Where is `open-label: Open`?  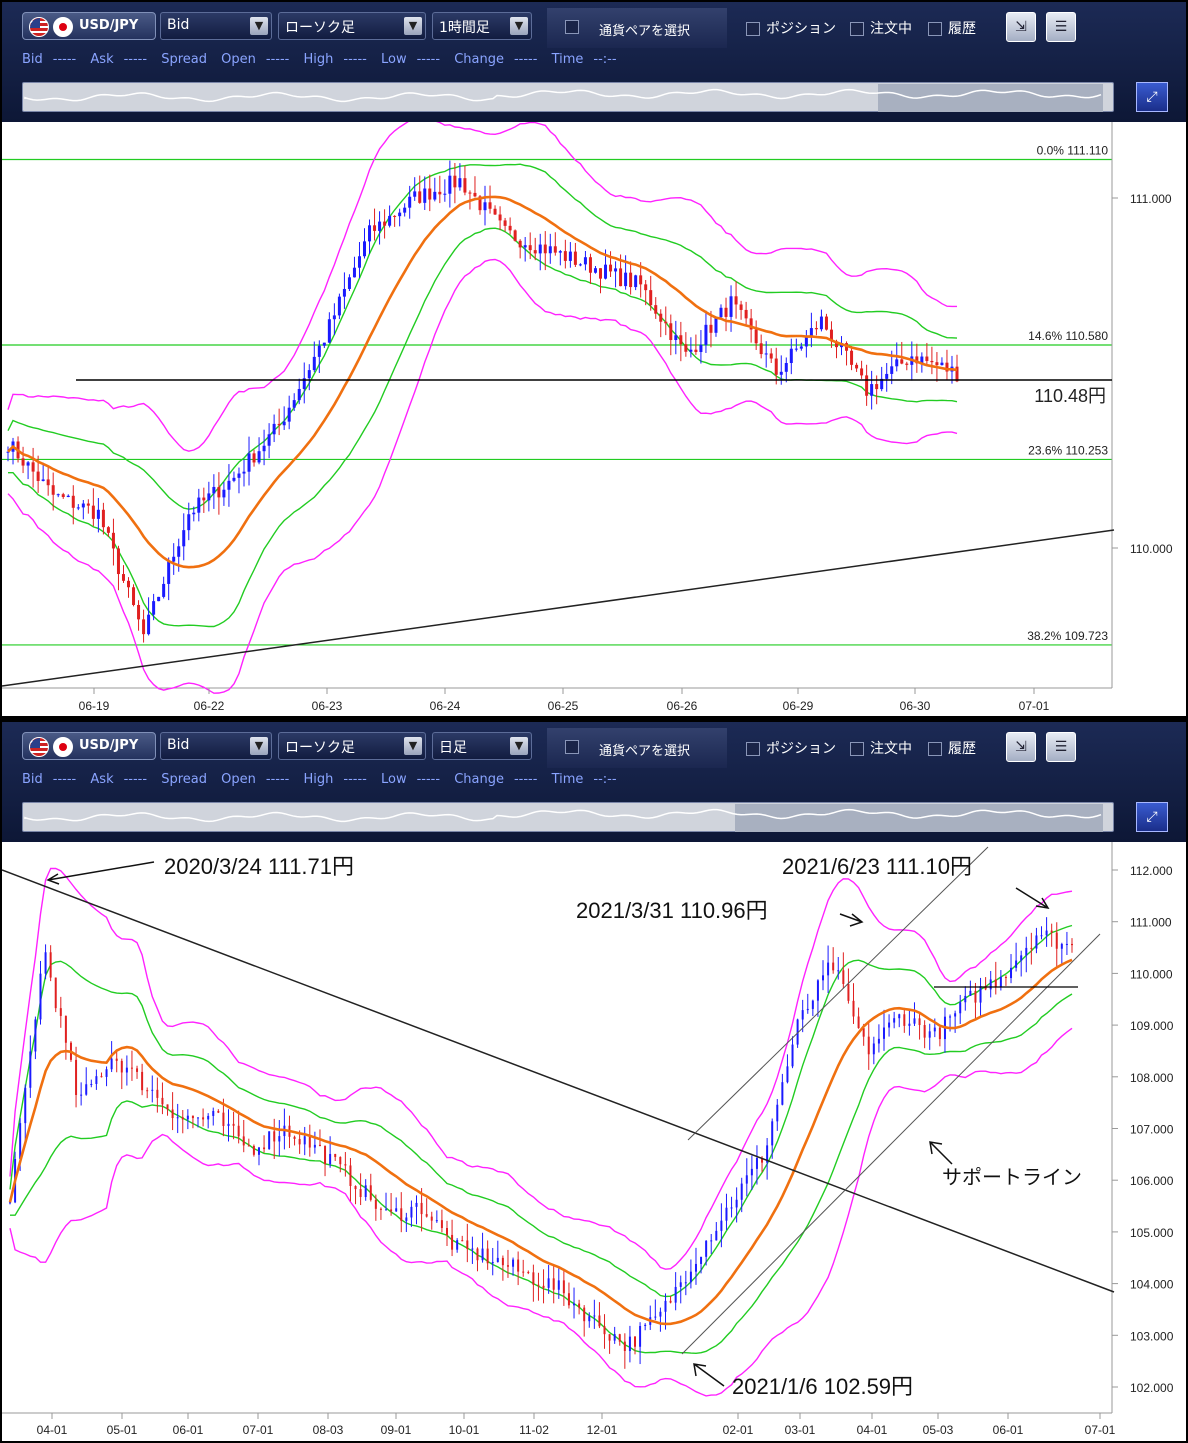 open-label: Open is located at coordinates (238, 59).